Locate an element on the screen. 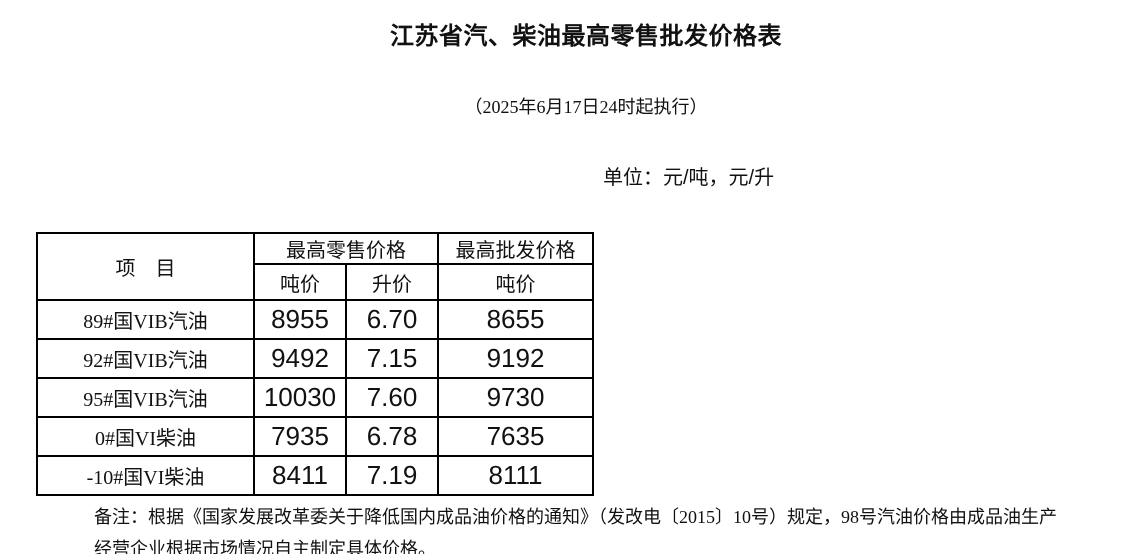 This screenshot has width=1136, height=554. retail-liter-cell: 7.60 is located at coordinates (392, 397).